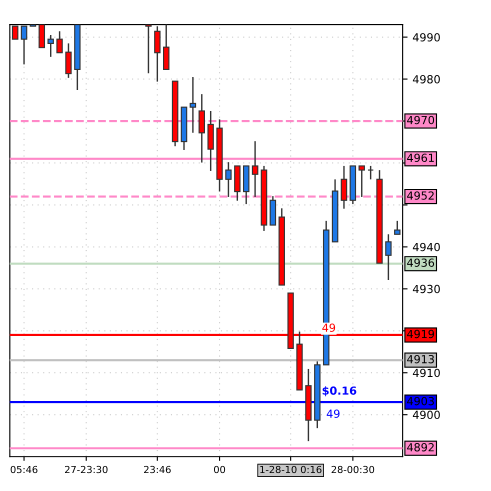 This screenshot has width=491, height=491. Describe the element at coordinates (420, 401) in the screenshot. I see `ref-line-label: 4903` at that location.